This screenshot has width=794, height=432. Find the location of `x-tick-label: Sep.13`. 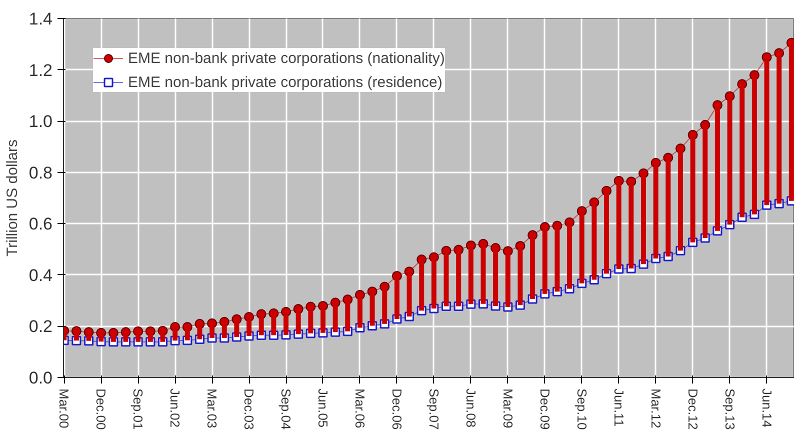

x-tick-label: Sep.13 is located at coordinates (730, 409).